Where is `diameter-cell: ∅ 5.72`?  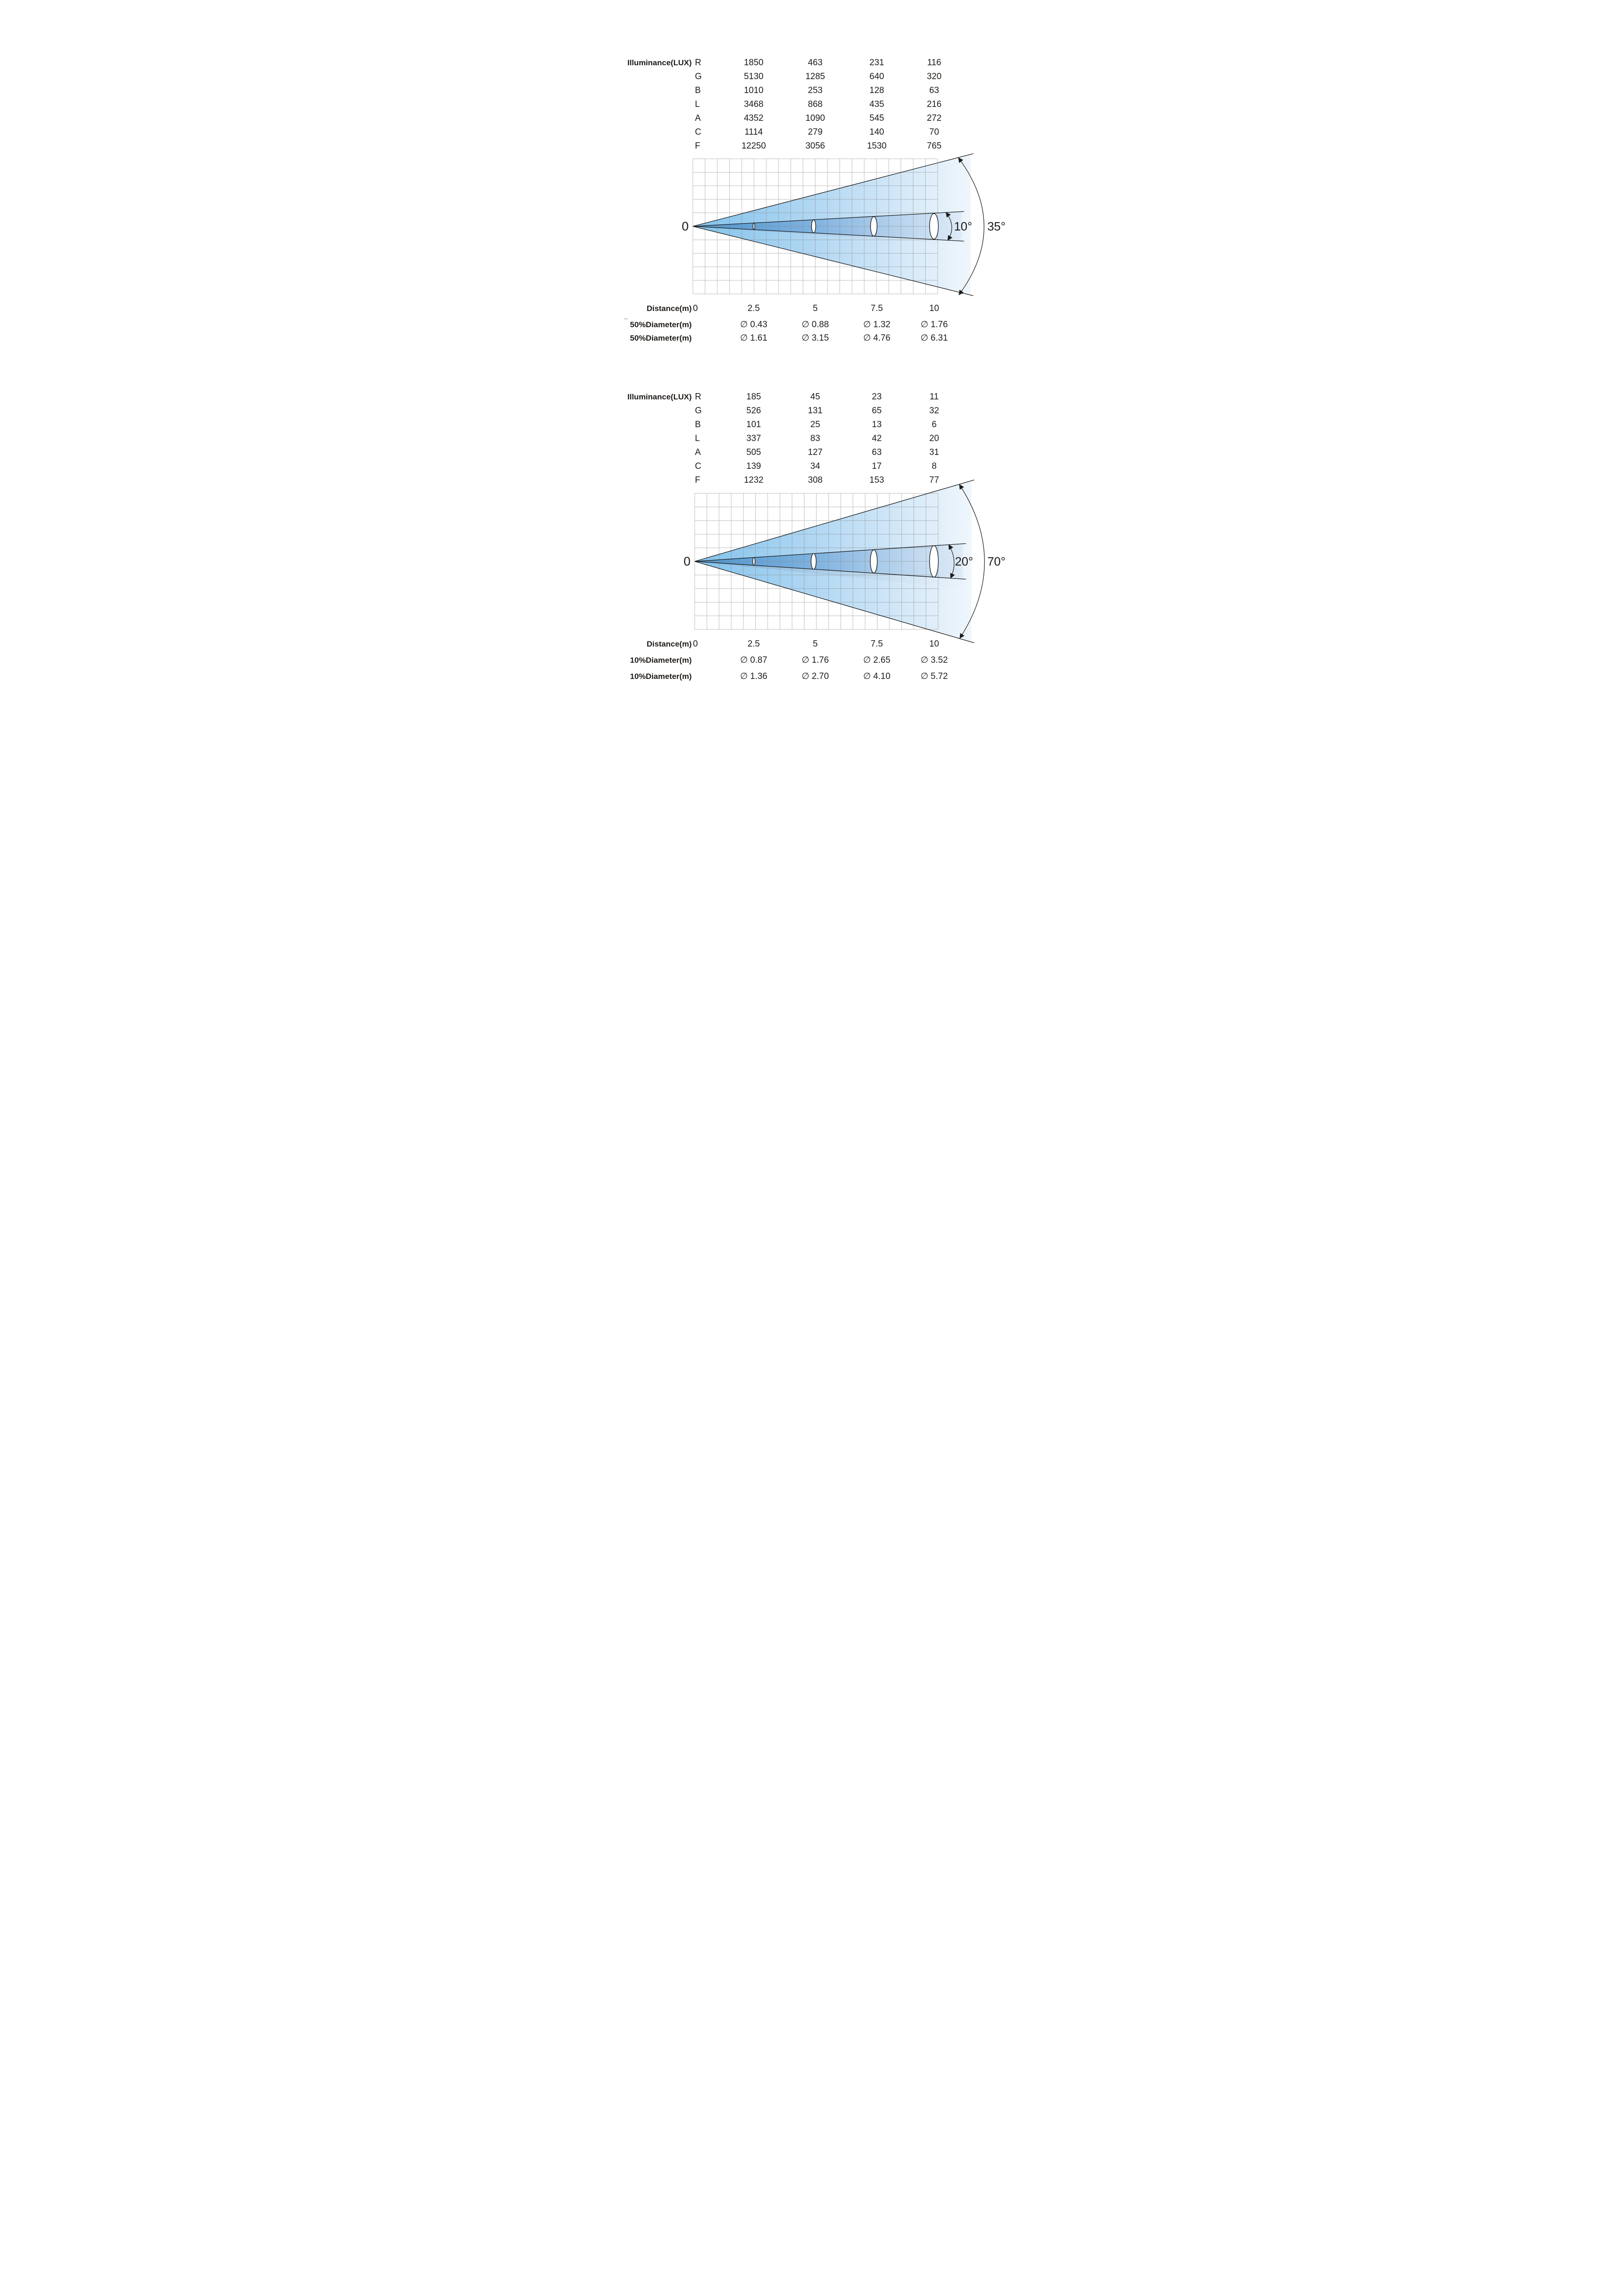 diameter-cell: ∅ 5.72 is located at coordinates (934, 676).